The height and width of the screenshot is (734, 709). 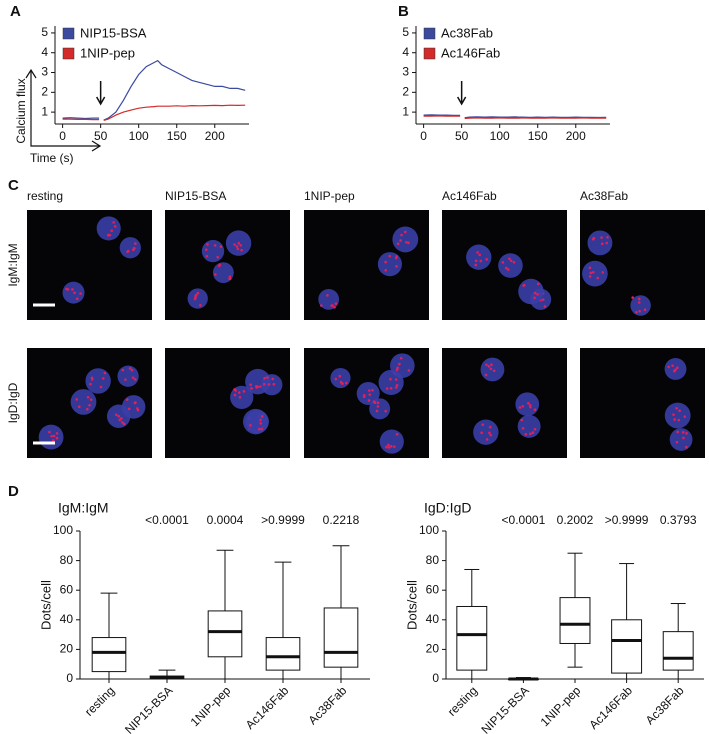 What do you see at coordinates (44, 111) in the screenshot?
I see `y-tick-label: 1` at bounding box center [44, 111].